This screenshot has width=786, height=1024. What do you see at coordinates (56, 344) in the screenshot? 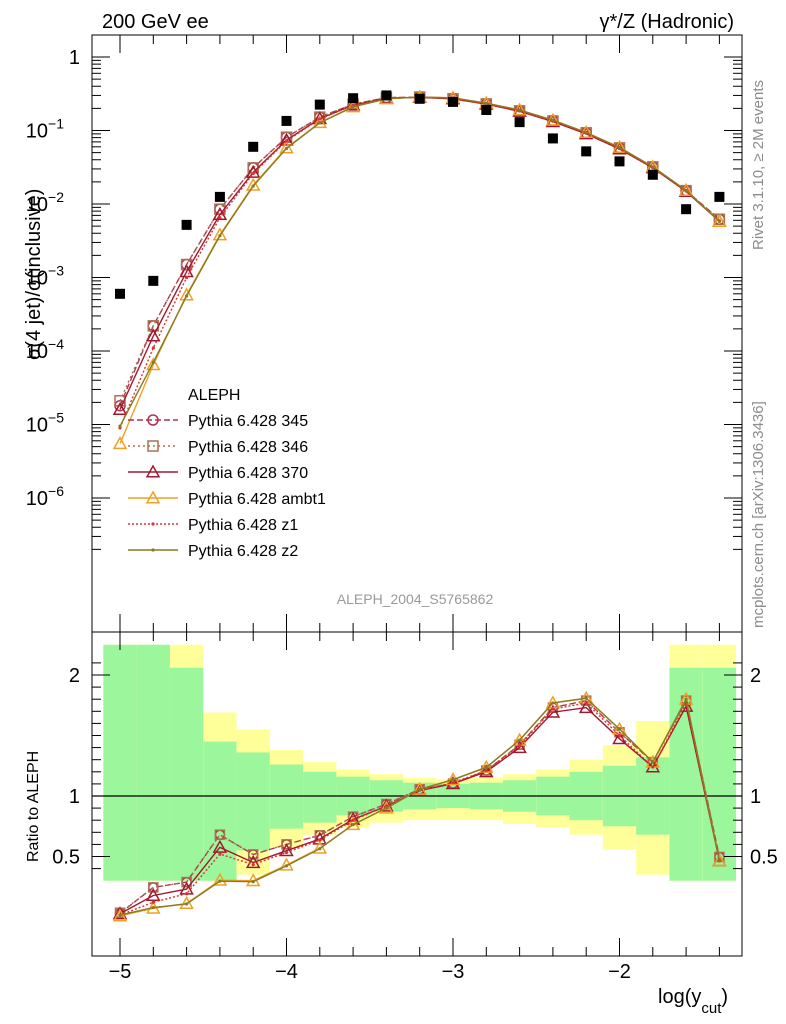
I see `y-tick-exponent: −4` at bounding box center [56, 344].